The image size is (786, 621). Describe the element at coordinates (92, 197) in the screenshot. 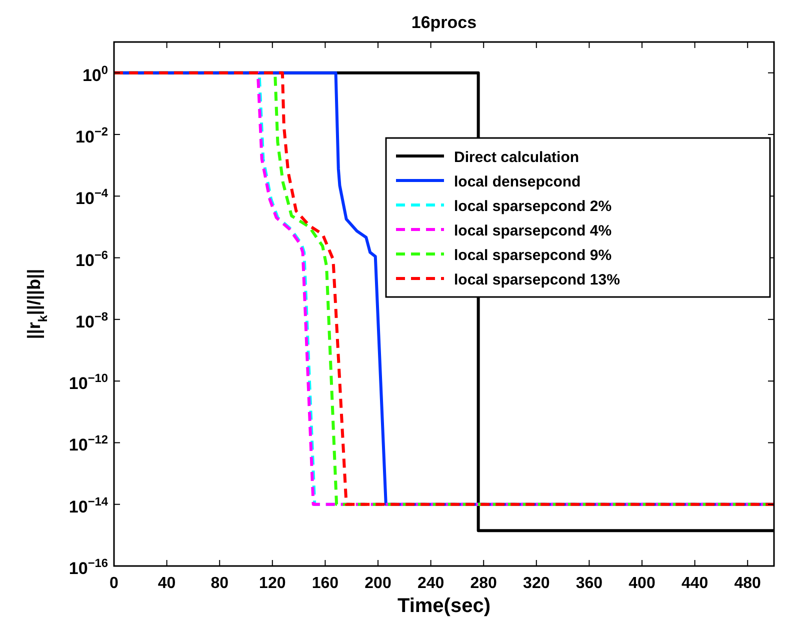

I see `y-tick-label: 10$^{−4}$` at that location.